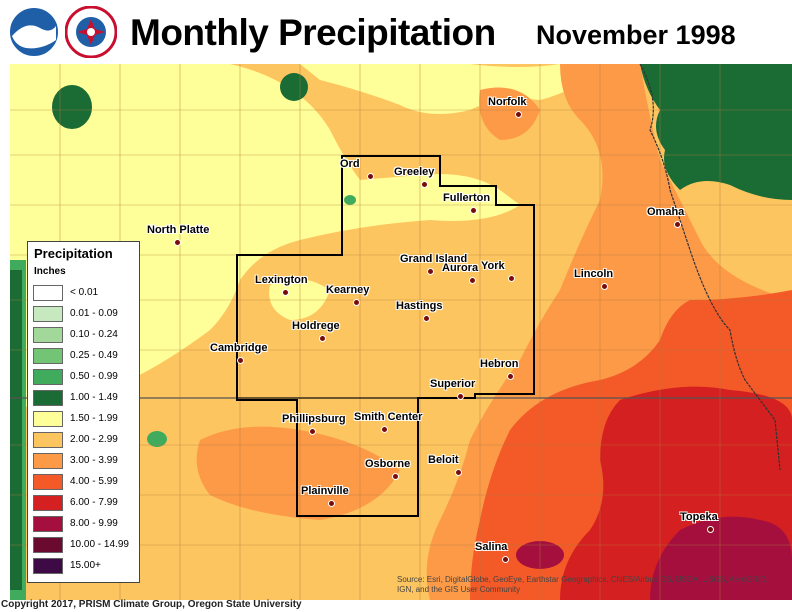 The width and height of the screenshot is (792, 612). I want to click on legend-label: 3.00 - 3.99, so click(94, 460).